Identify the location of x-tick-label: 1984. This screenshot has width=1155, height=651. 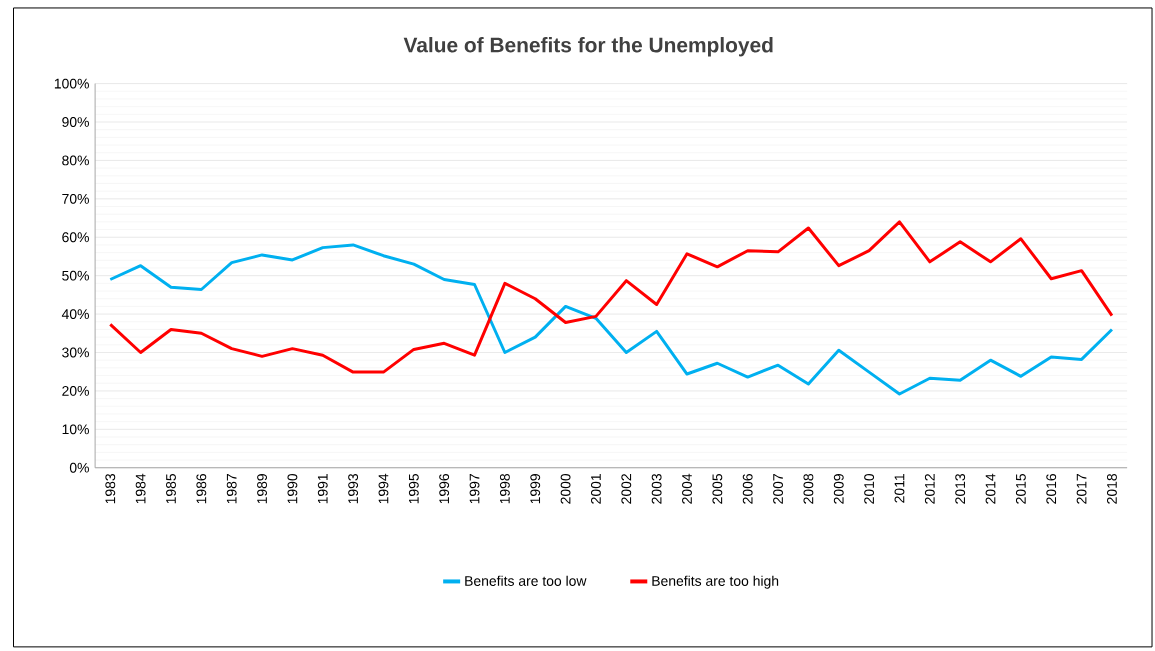
(140, 488).